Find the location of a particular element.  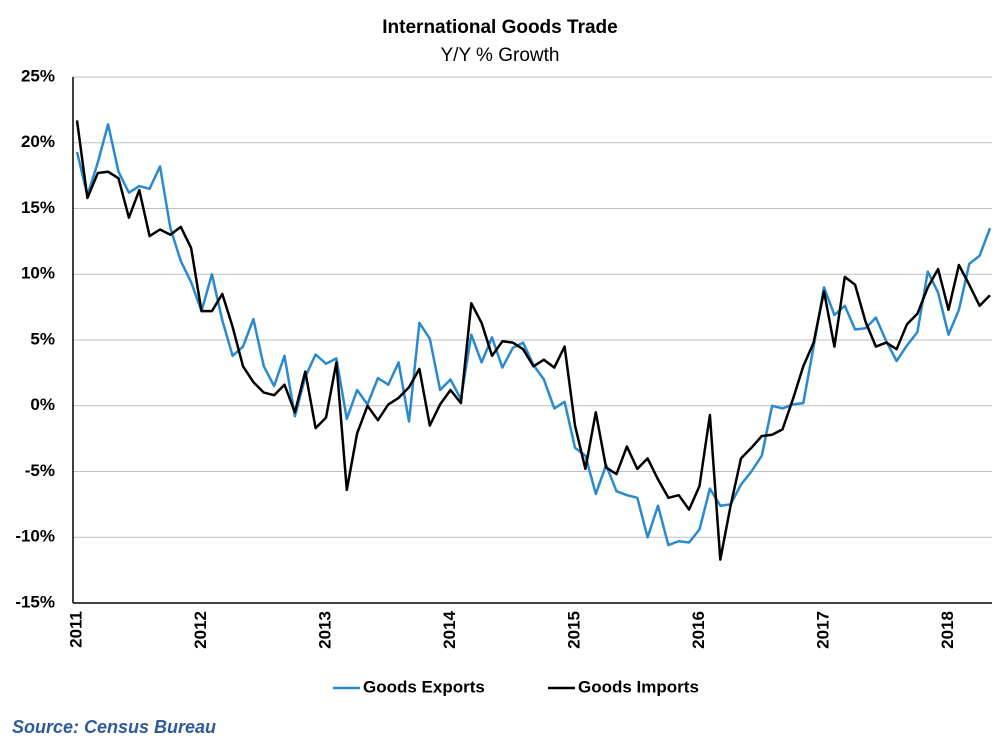

x-tick-label: 2014 is located at coordinates (449, 629).